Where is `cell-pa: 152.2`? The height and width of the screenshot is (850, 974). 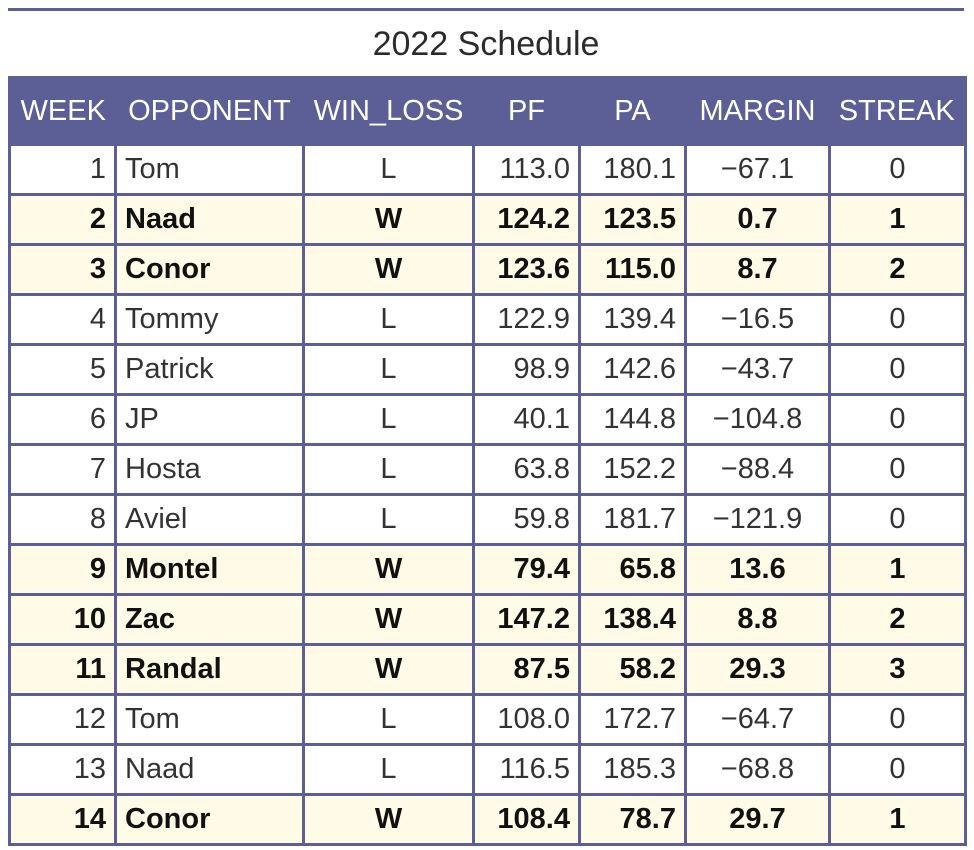 cell-pa: 152.2 is located at coordinates (632, 469).